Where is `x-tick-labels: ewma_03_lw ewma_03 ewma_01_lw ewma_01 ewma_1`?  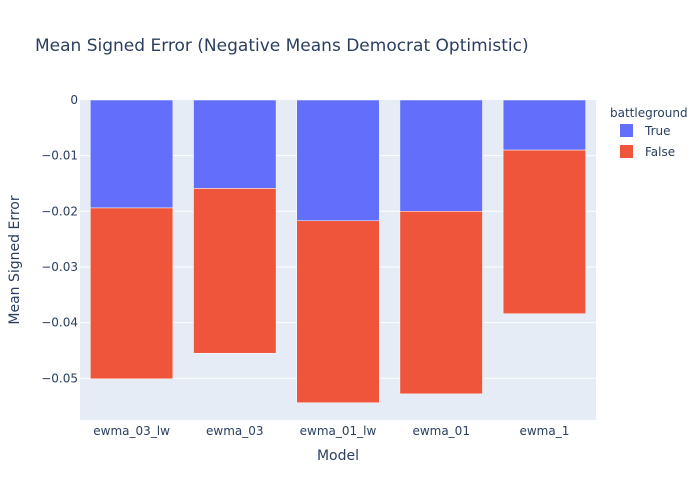 x-tick-labels: ewma_03_lw ewma_03 ewma_01_lw ewma_01 ewma_1 is located at coordinates (331, 431).